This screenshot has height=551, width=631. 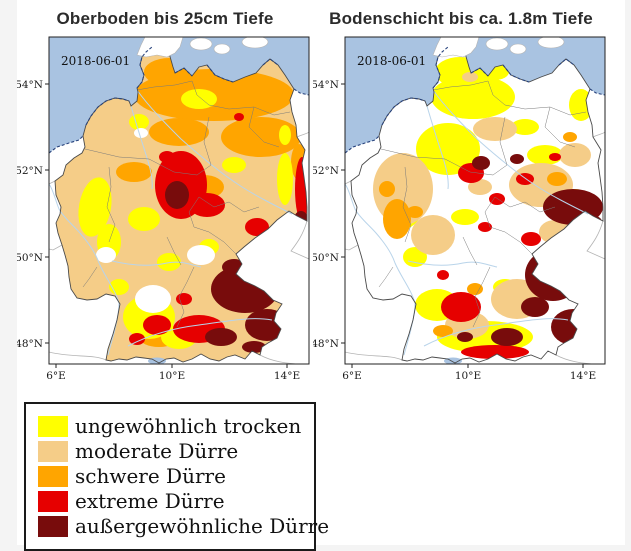 I want to click on legend-item: außergewöhnliche Dürre, so click(x=183, y=526).